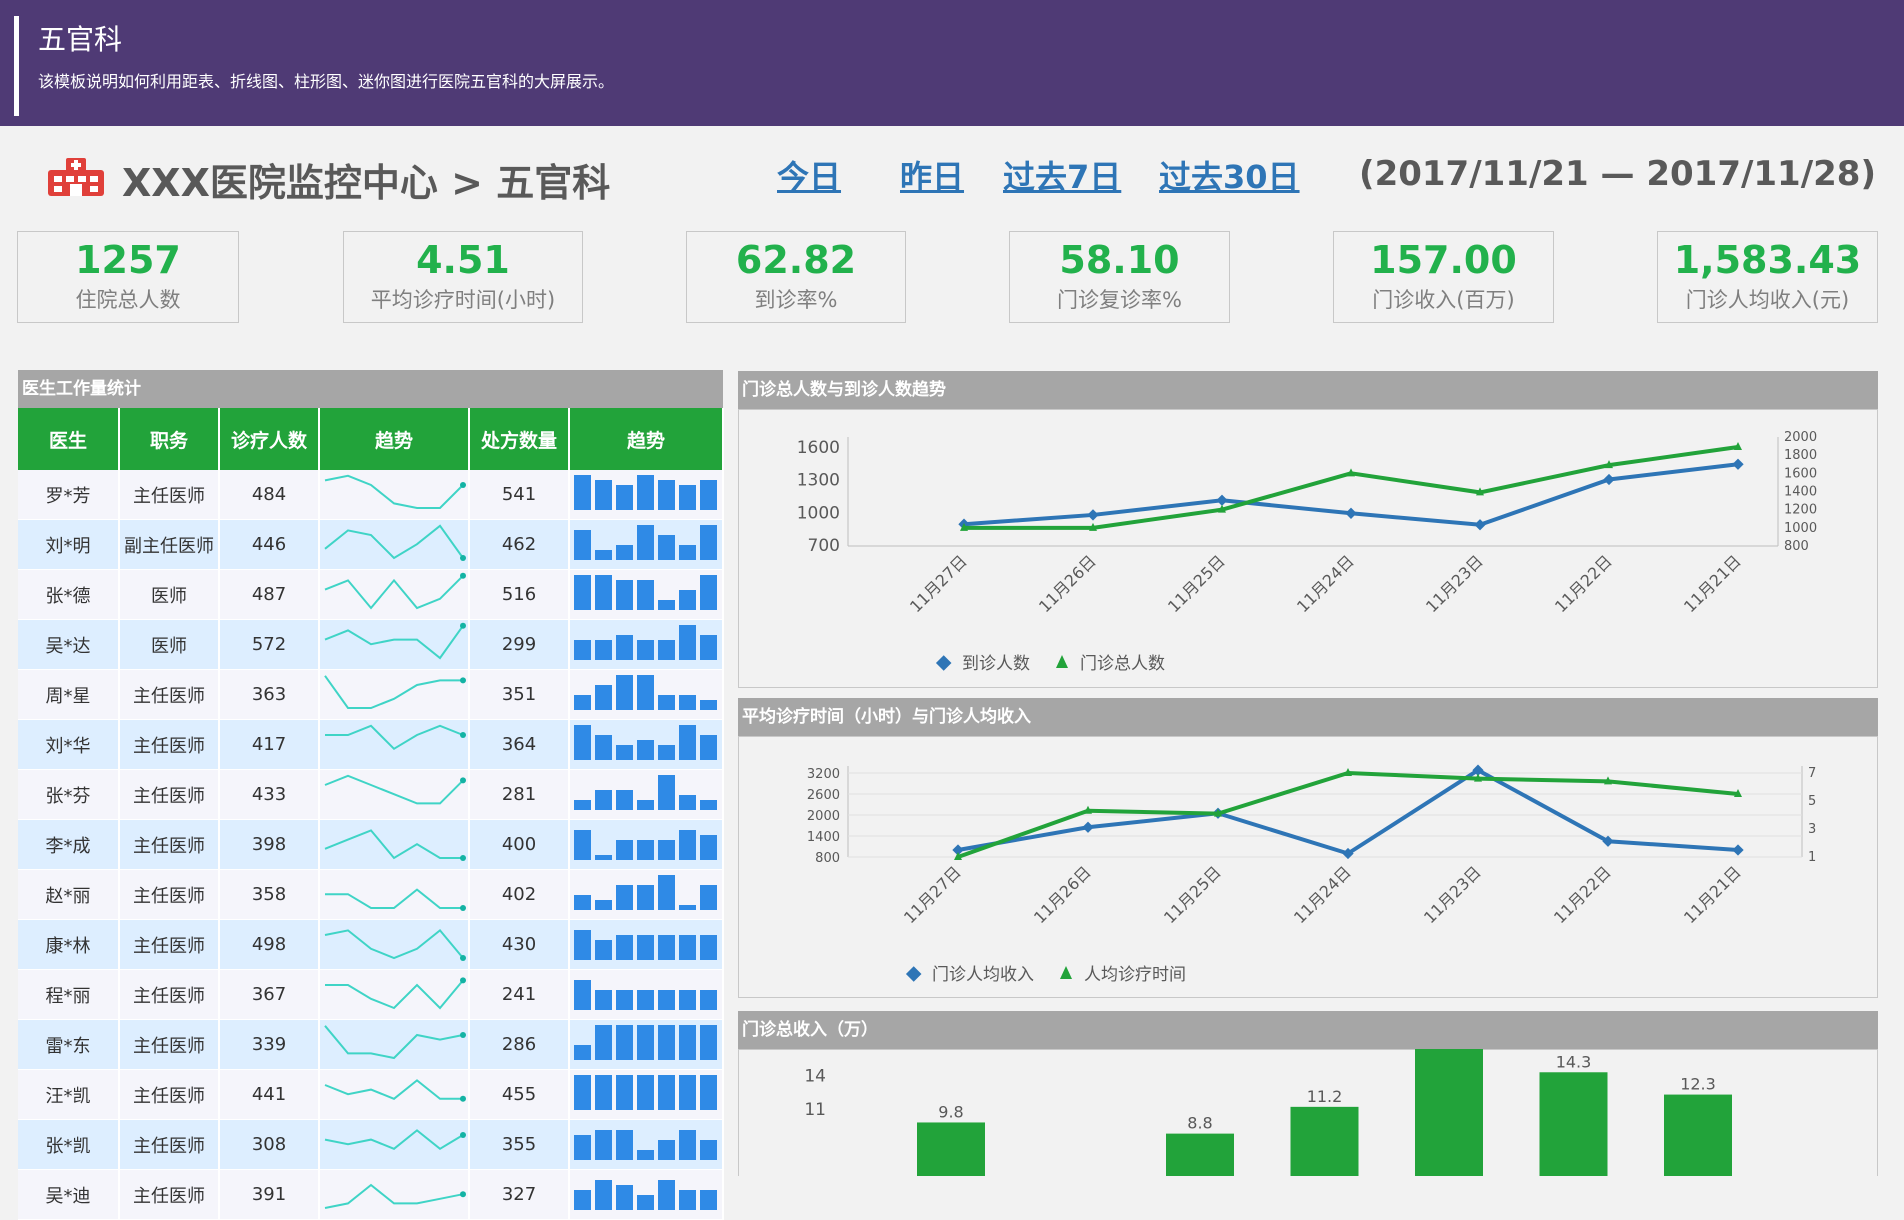  I want to click on x-tick-label: 11月23日, so click(1454, 583).